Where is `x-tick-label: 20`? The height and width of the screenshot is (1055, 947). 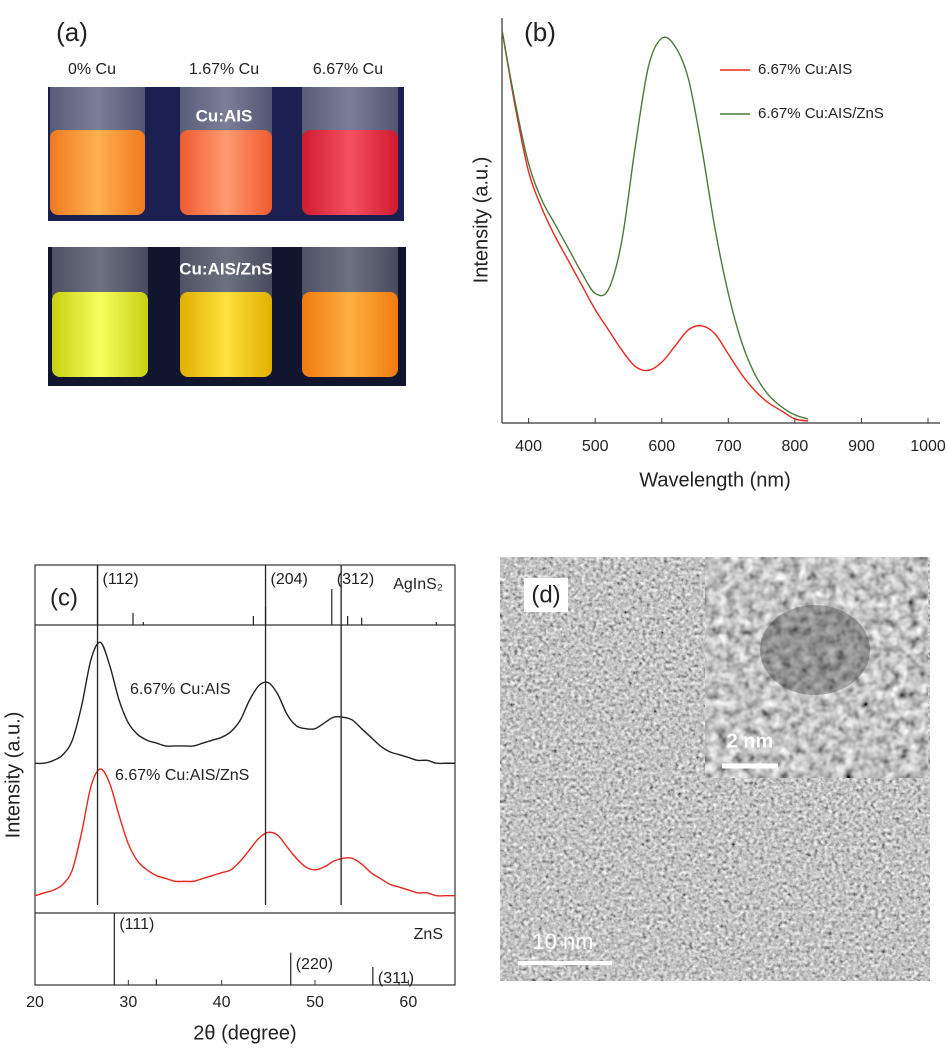
x-tick-label: 20 is located at coordinates (35, 1002).